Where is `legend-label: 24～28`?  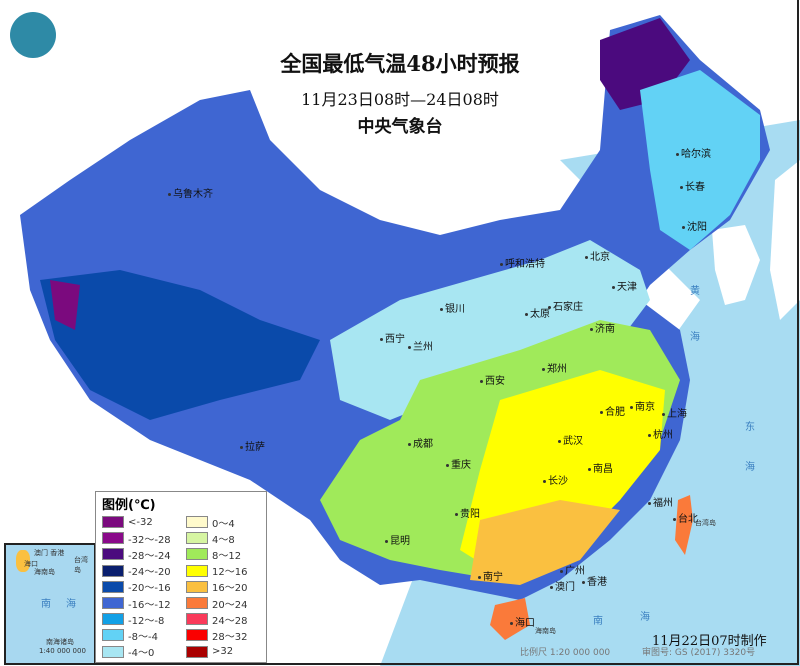
legend-label: 24～28 is located at coordinates (230, 621).